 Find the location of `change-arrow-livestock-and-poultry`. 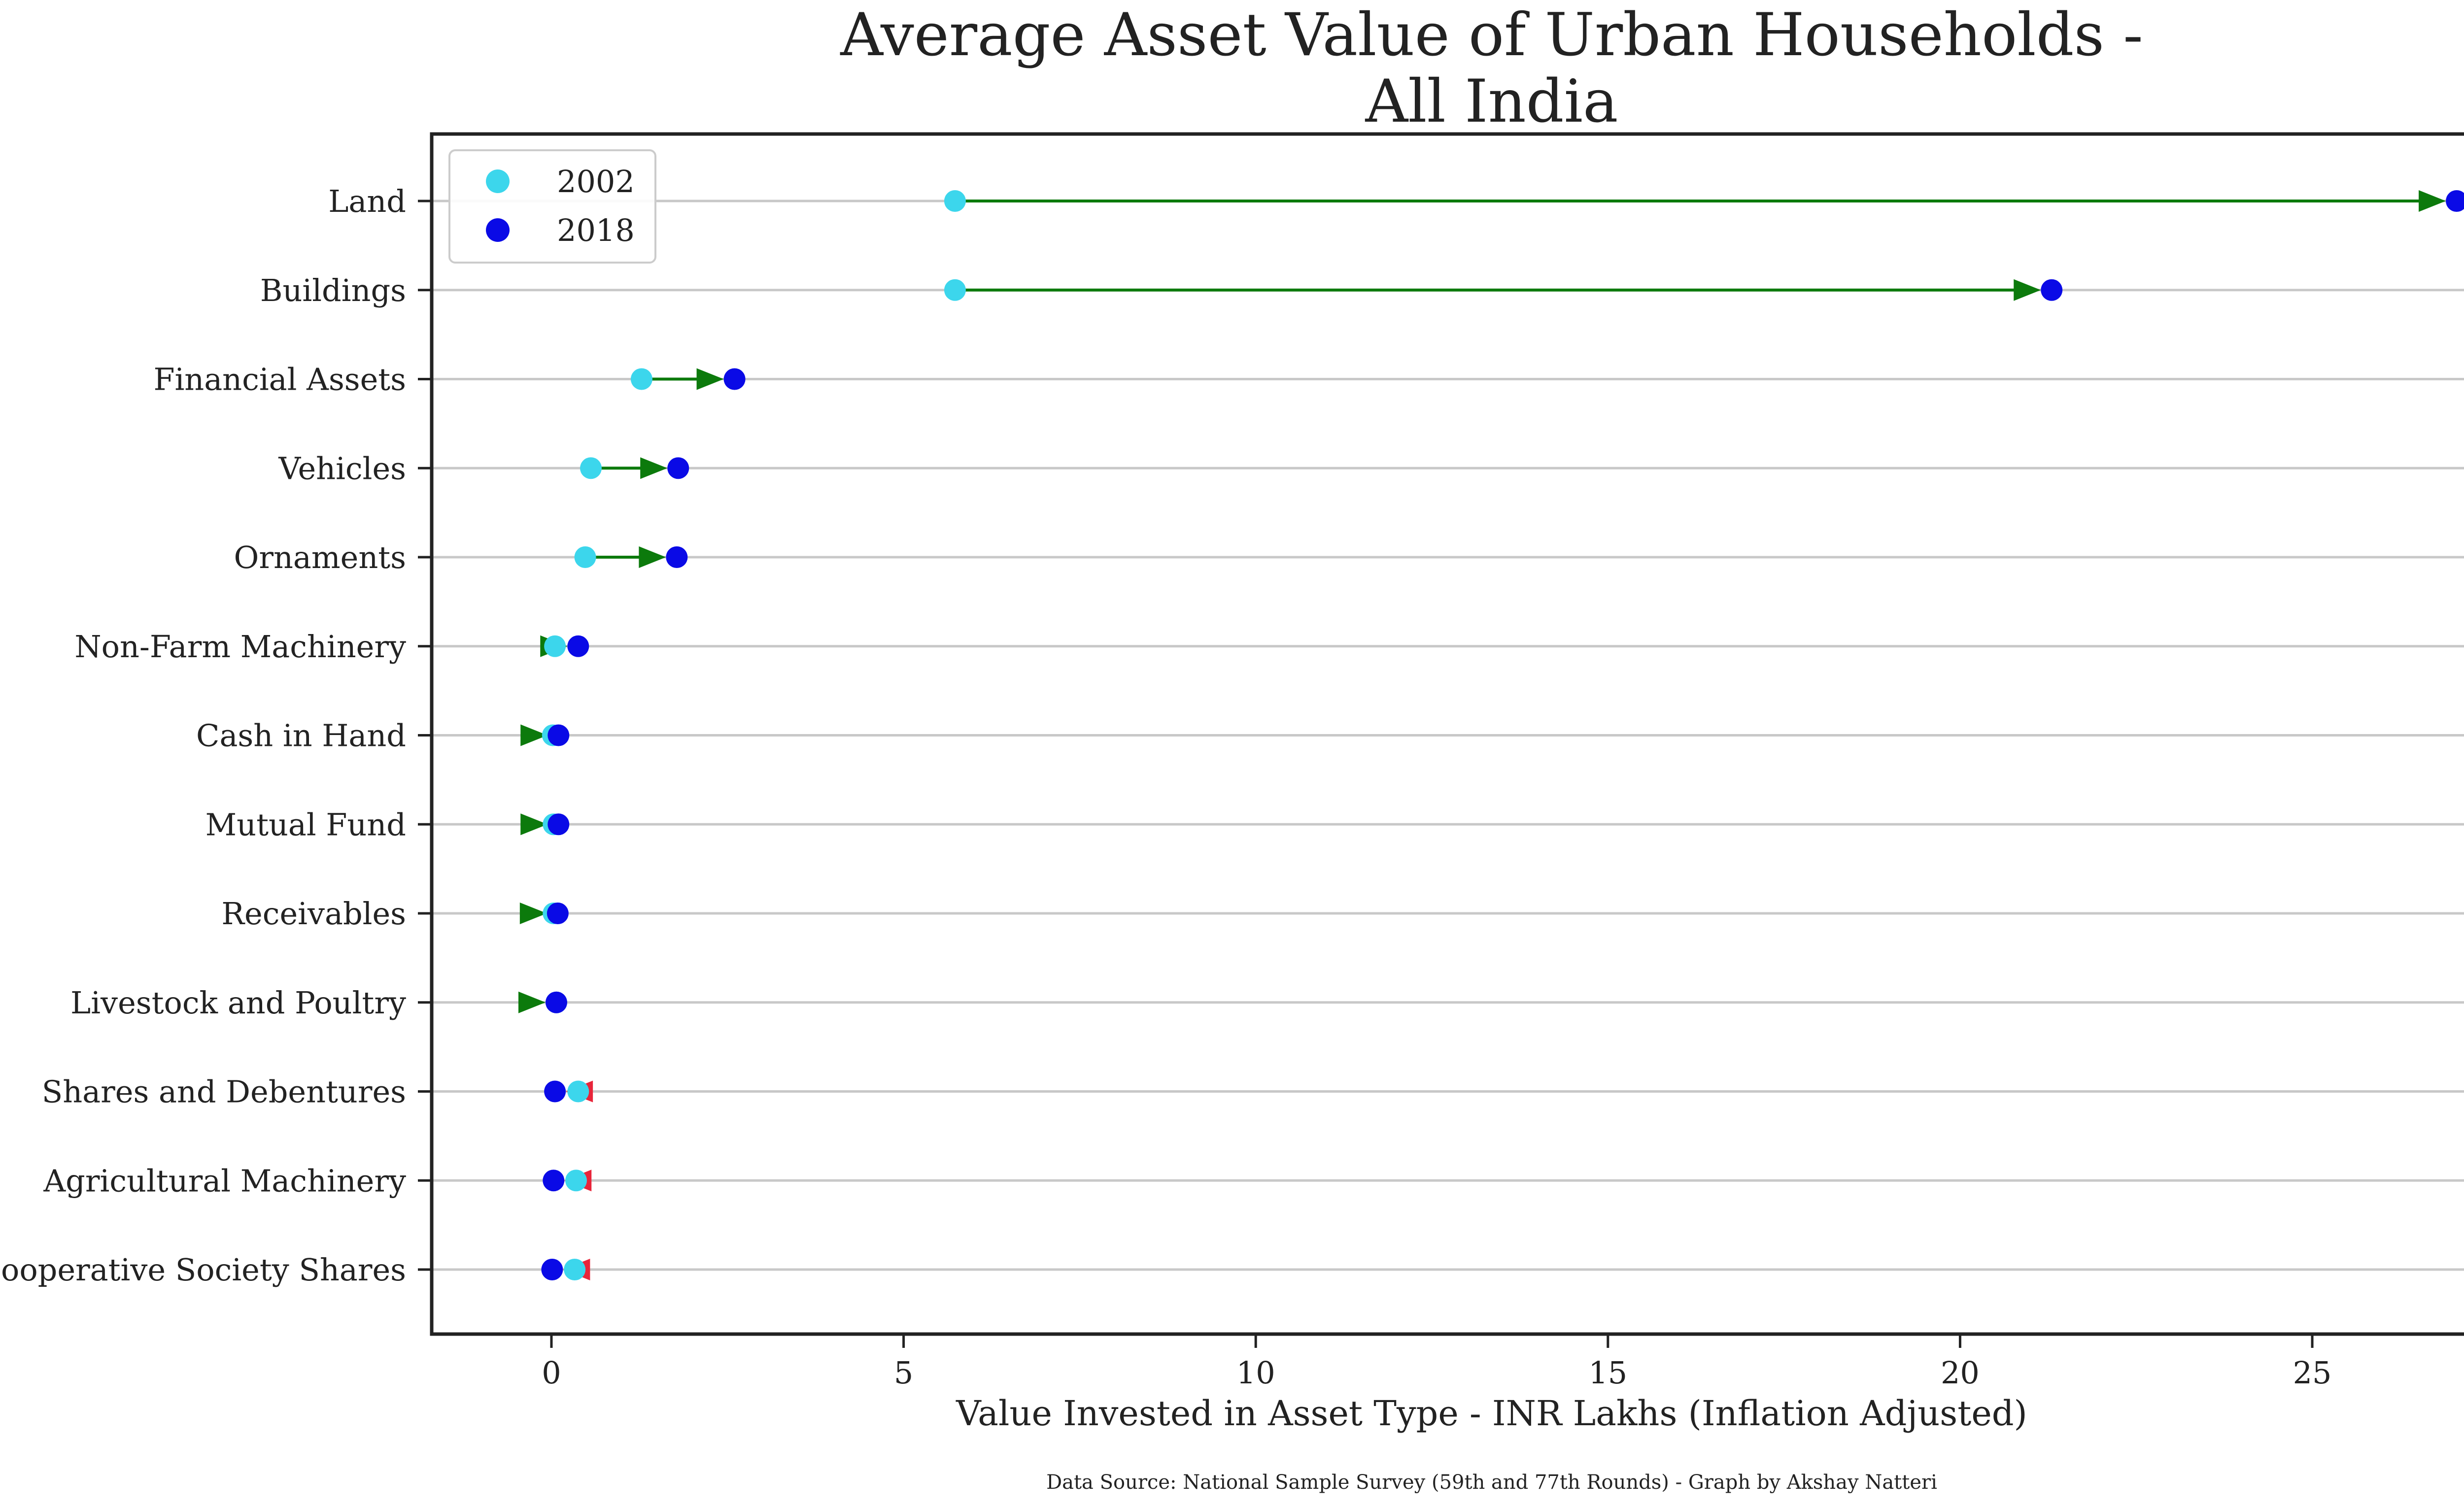

change-arrow-livestock-and-poultry is located at coordinates (532, 1002).